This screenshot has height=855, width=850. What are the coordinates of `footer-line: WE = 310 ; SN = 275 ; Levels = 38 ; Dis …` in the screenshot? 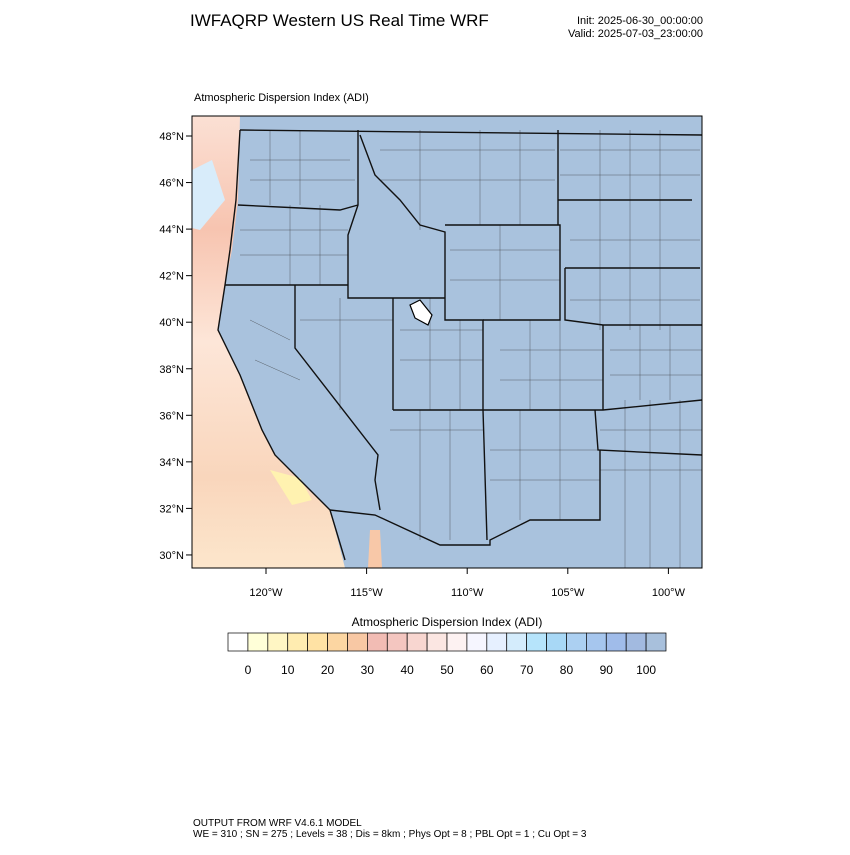 It's located at (390, 834).